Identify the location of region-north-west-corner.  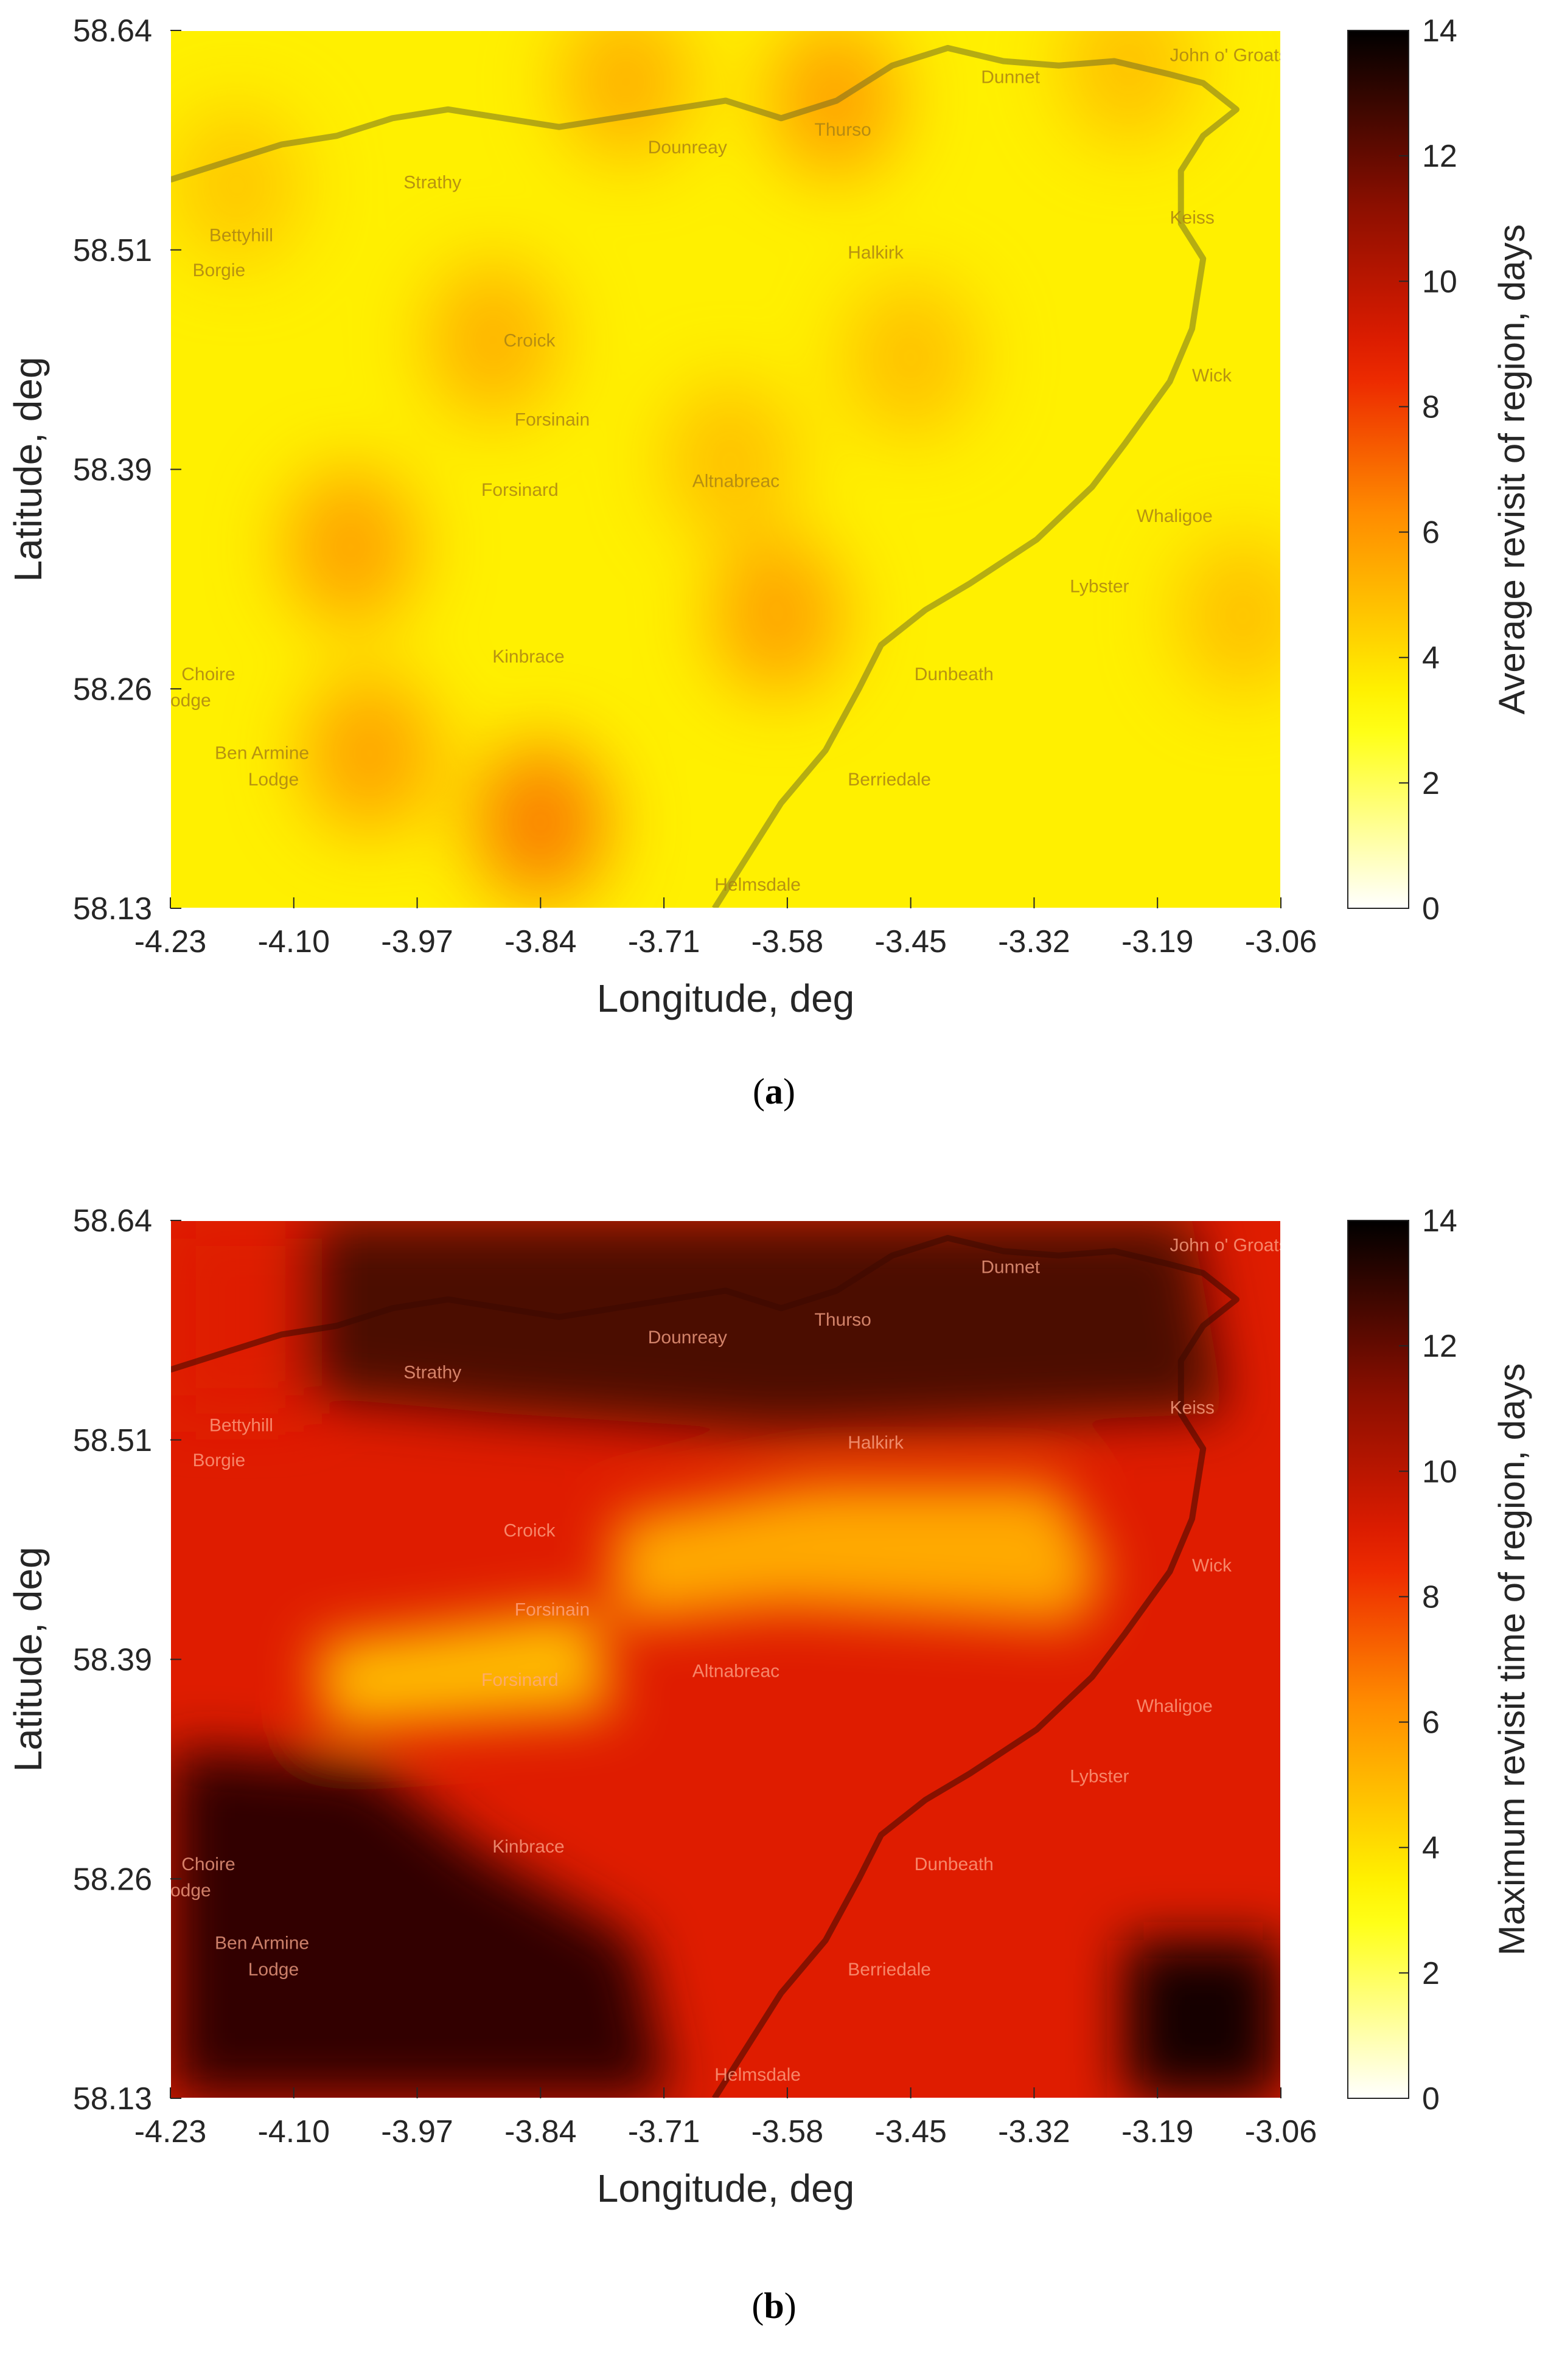
(237, 1317).